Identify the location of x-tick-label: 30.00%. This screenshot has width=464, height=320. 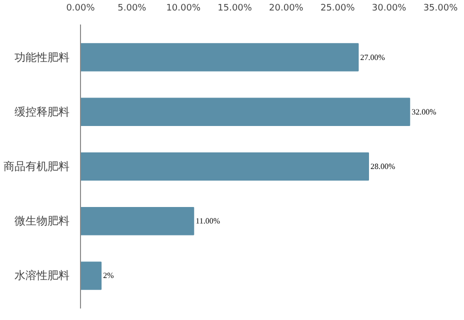
(389, 9).